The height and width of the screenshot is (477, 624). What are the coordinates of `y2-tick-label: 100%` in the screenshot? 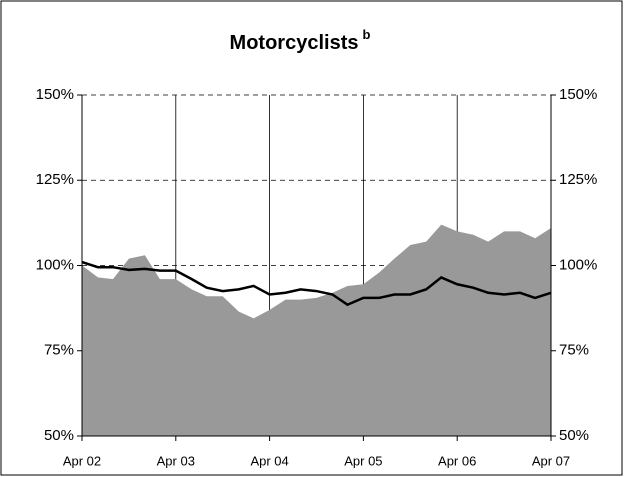 It's located at (578, 264).